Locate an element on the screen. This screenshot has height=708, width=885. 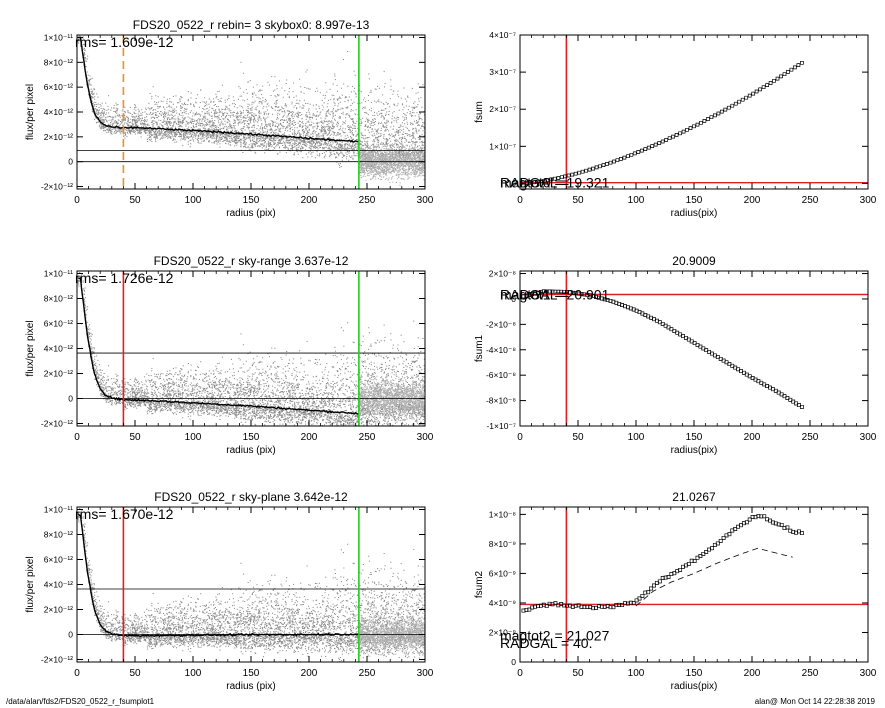
plot-area-p1 is located at coordinates (251, 112).